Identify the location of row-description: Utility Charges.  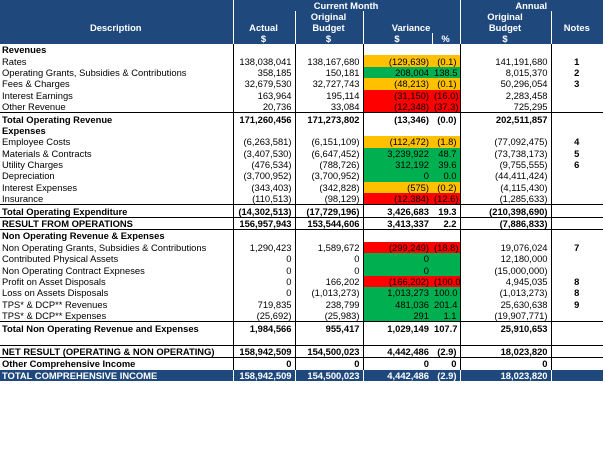
(32, 165).